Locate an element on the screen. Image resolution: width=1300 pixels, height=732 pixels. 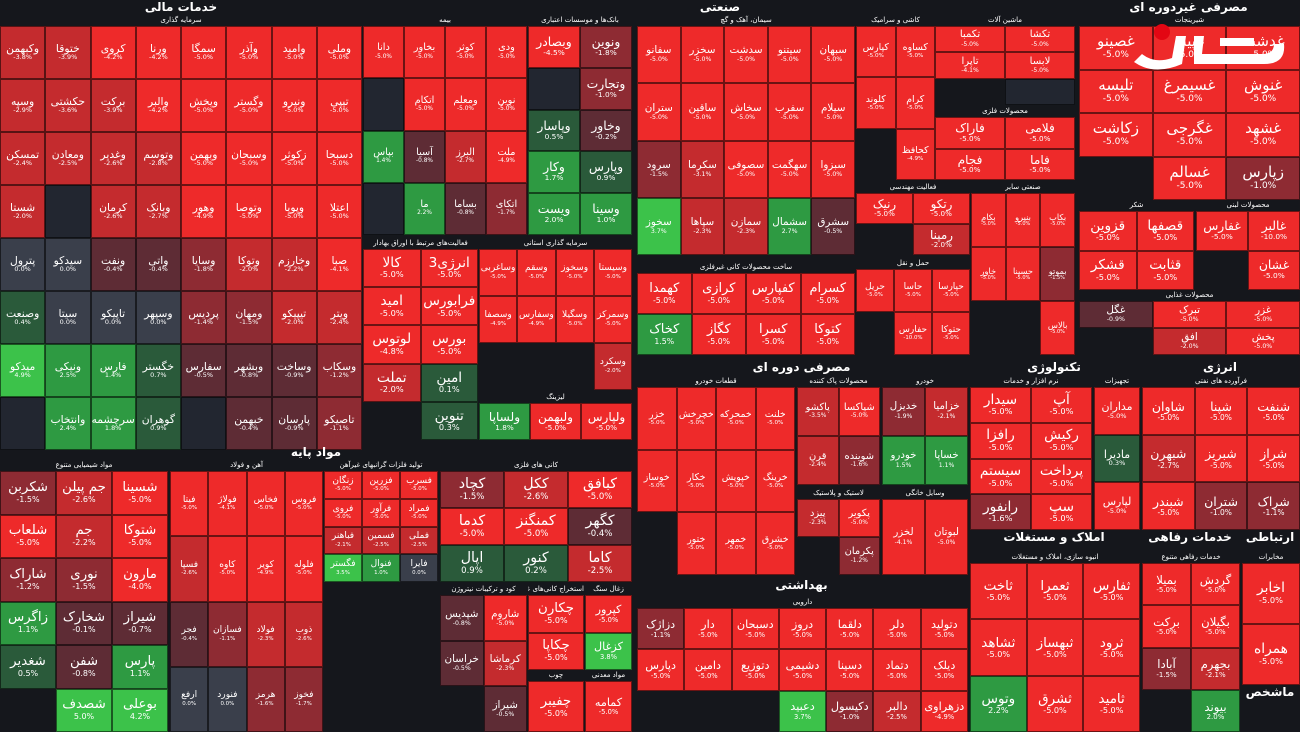
stock-tile: سخاش -5.0% is located at coordinates (746, 112).